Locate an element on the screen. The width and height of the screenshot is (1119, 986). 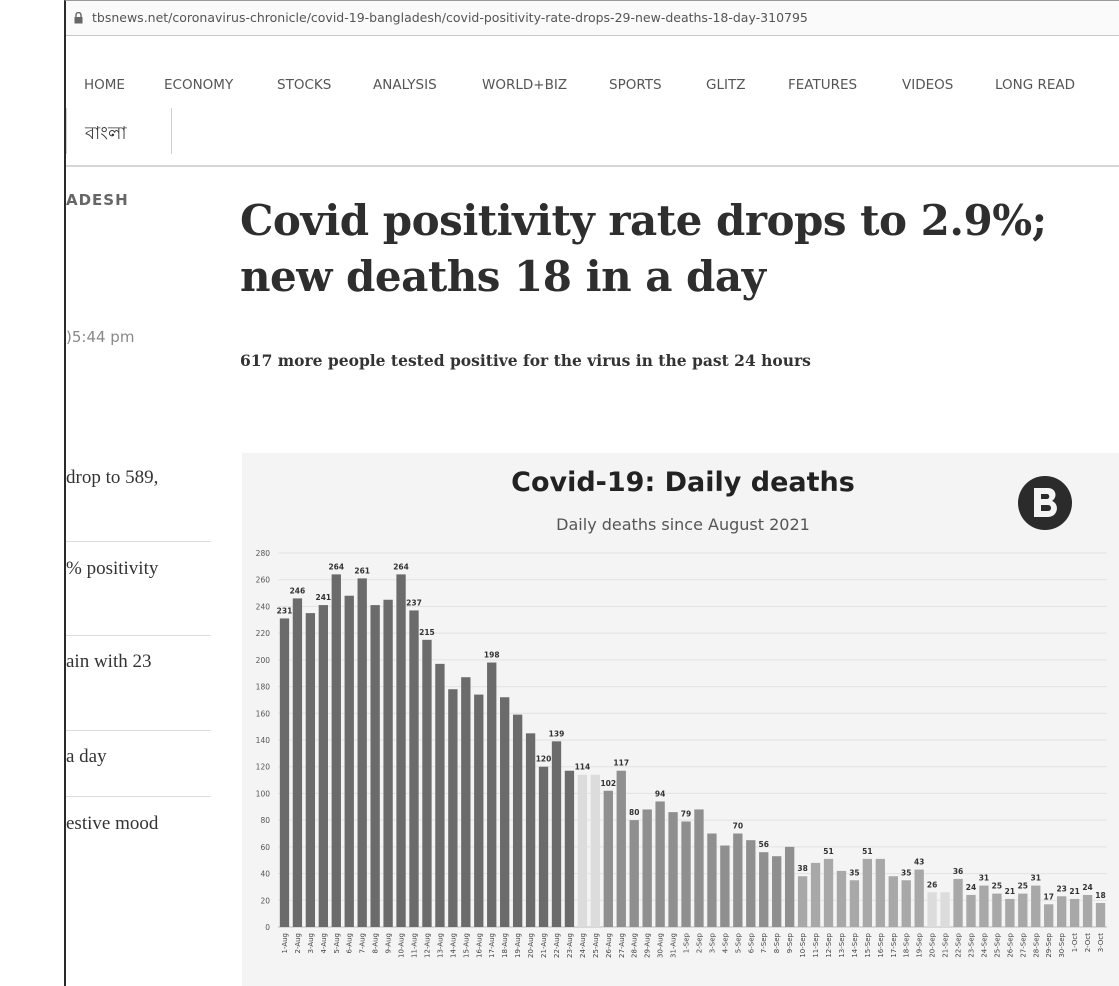
nav-item-features: FEATURES is located at coordinates (823, 85).